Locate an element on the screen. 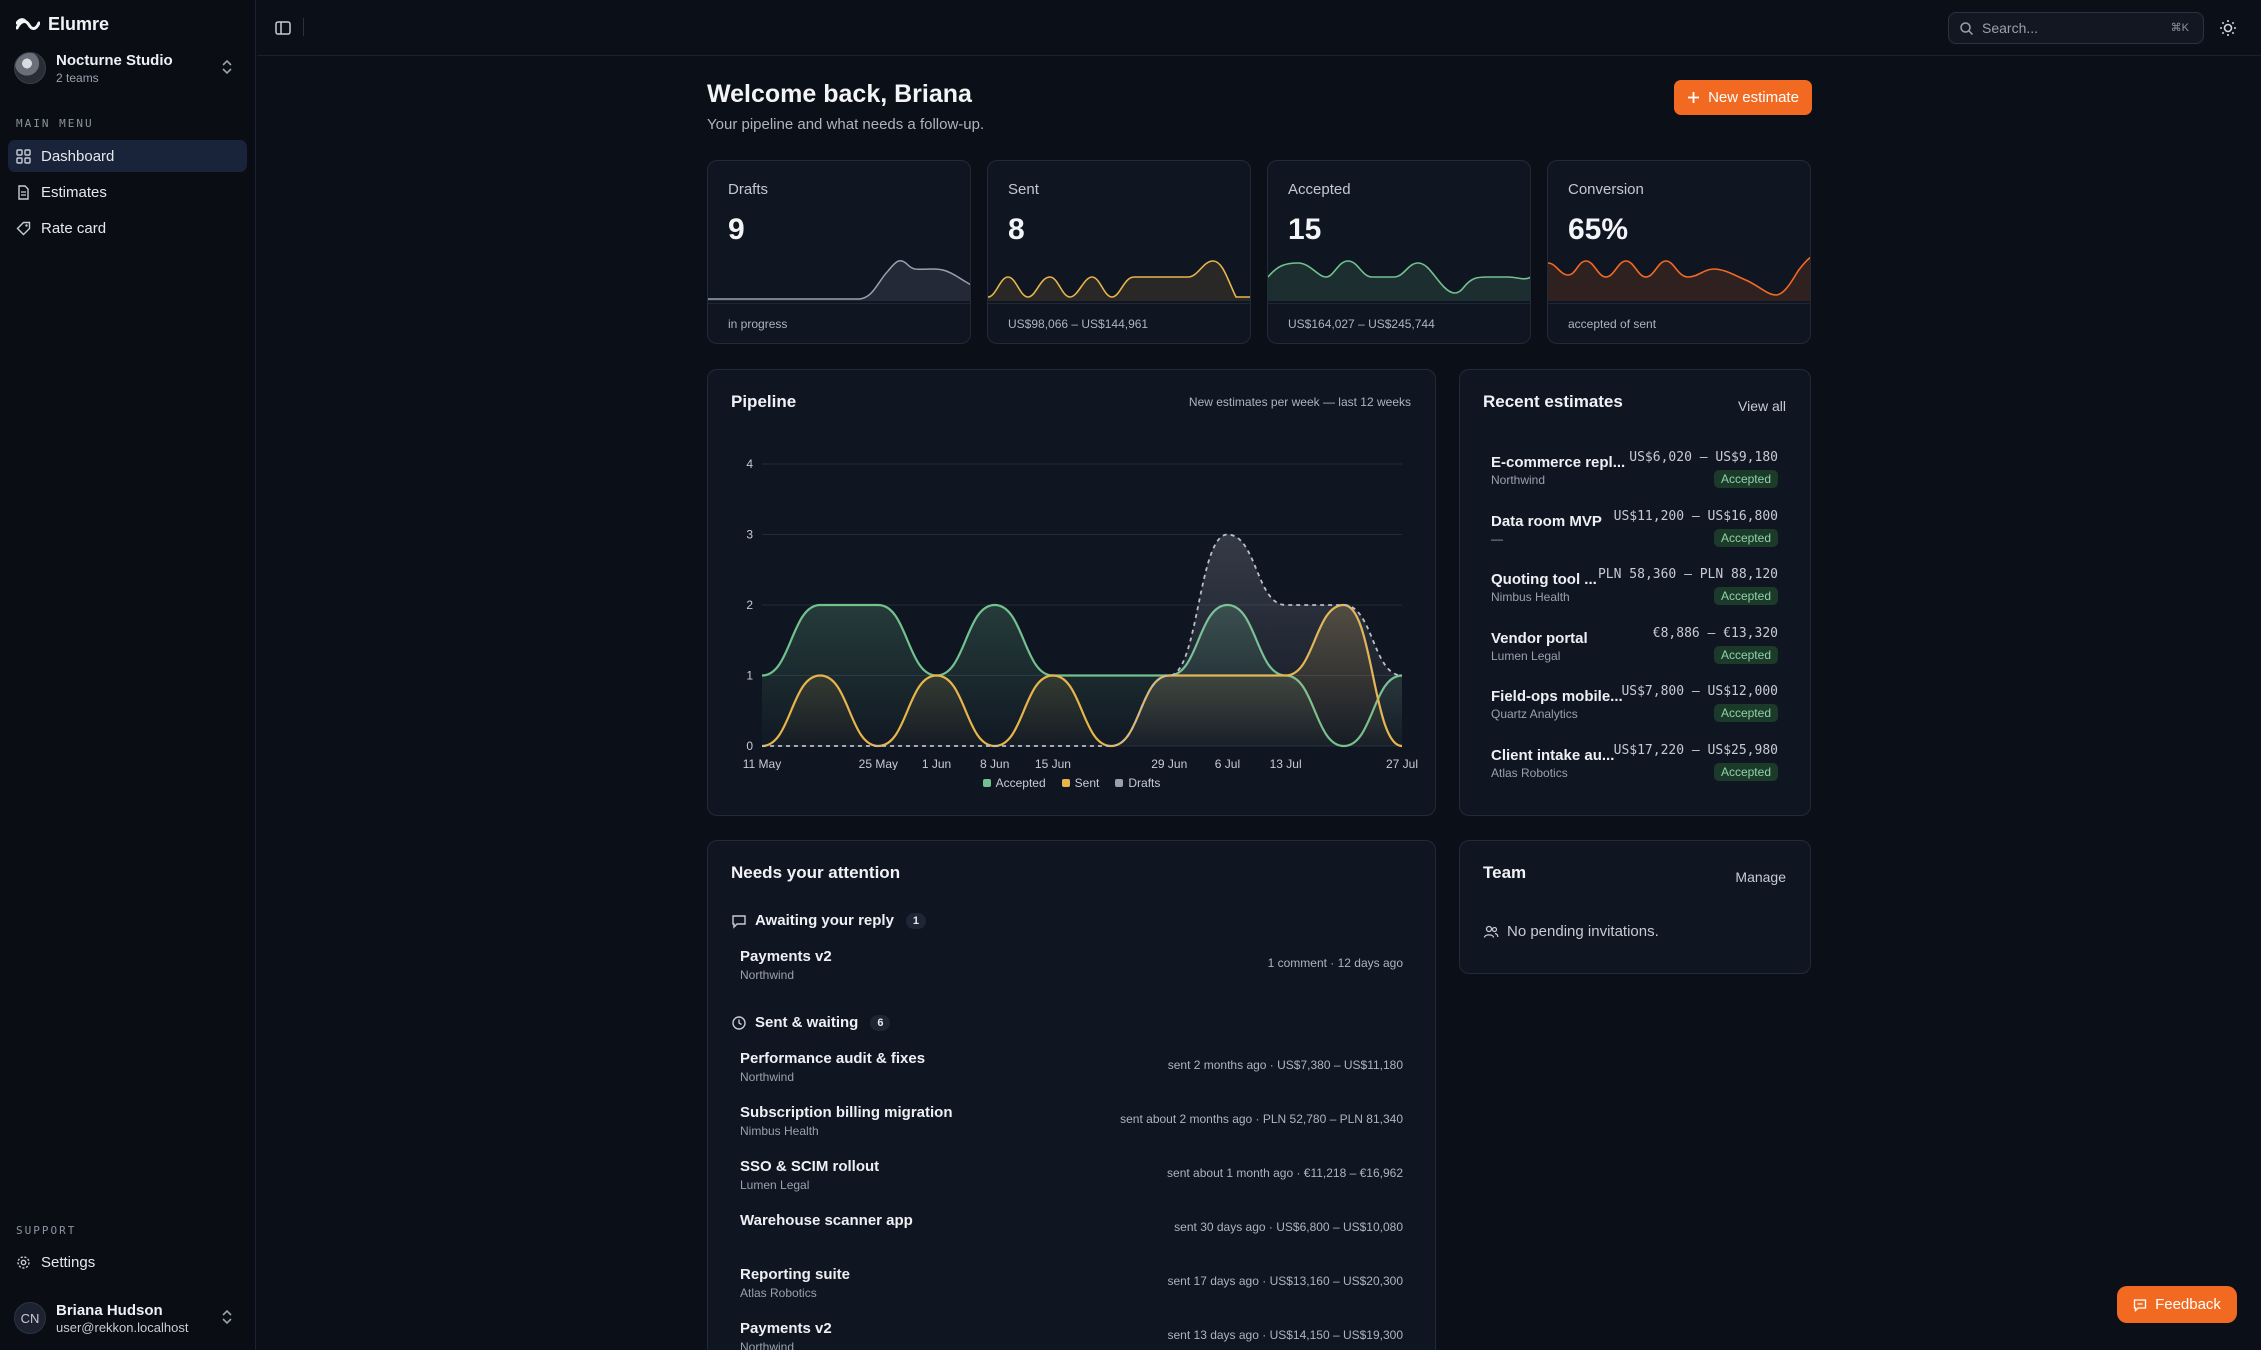 The width and height of the screenshot is (2261, 1350). series-line-drafts is located at coordinates (1082, 640).